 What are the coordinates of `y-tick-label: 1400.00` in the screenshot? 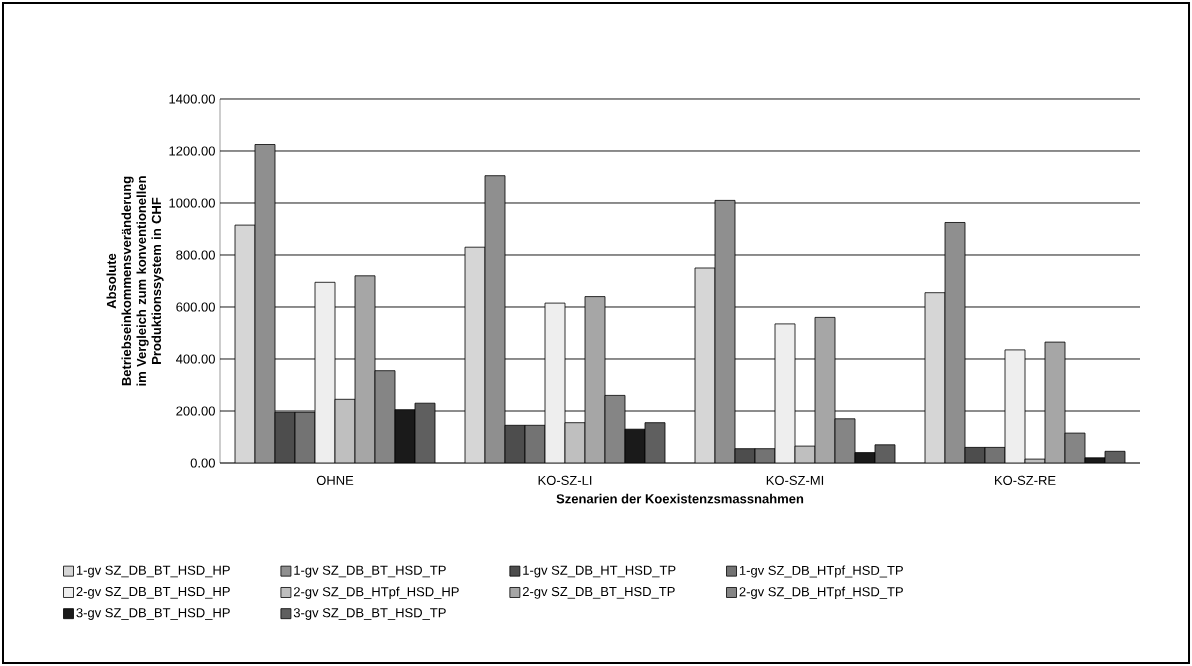 It's located at (192, 99).